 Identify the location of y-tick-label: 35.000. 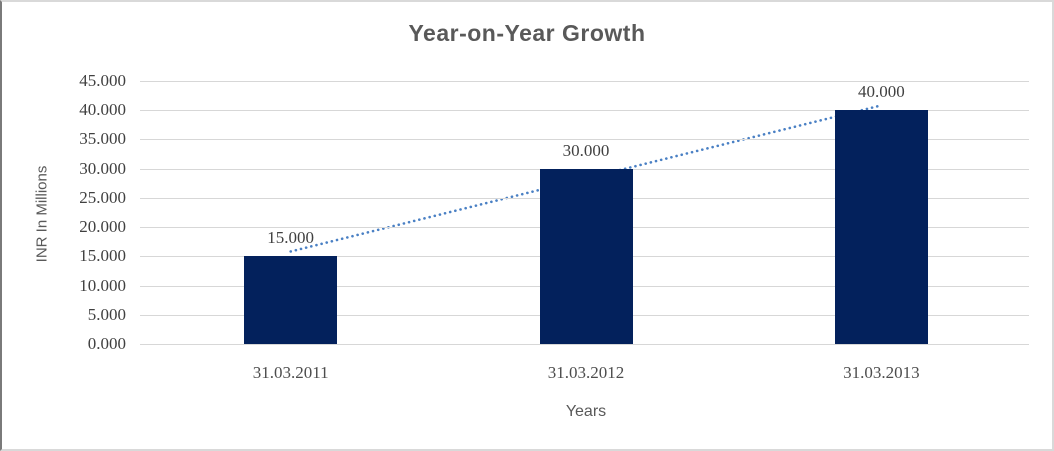
(102, 138).